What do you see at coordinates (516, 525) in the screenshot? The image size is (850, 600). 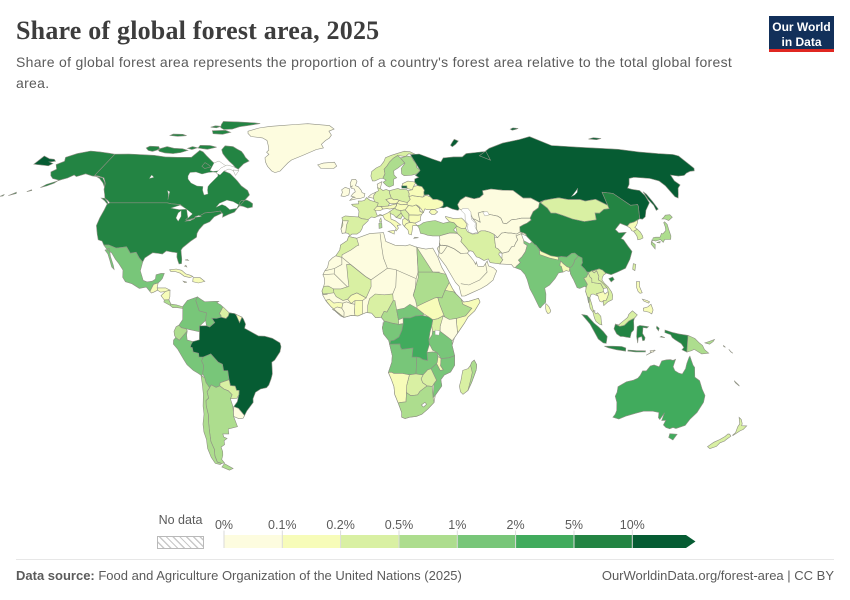 I see `svg-text: 2%` at bounding box center [516, 525].